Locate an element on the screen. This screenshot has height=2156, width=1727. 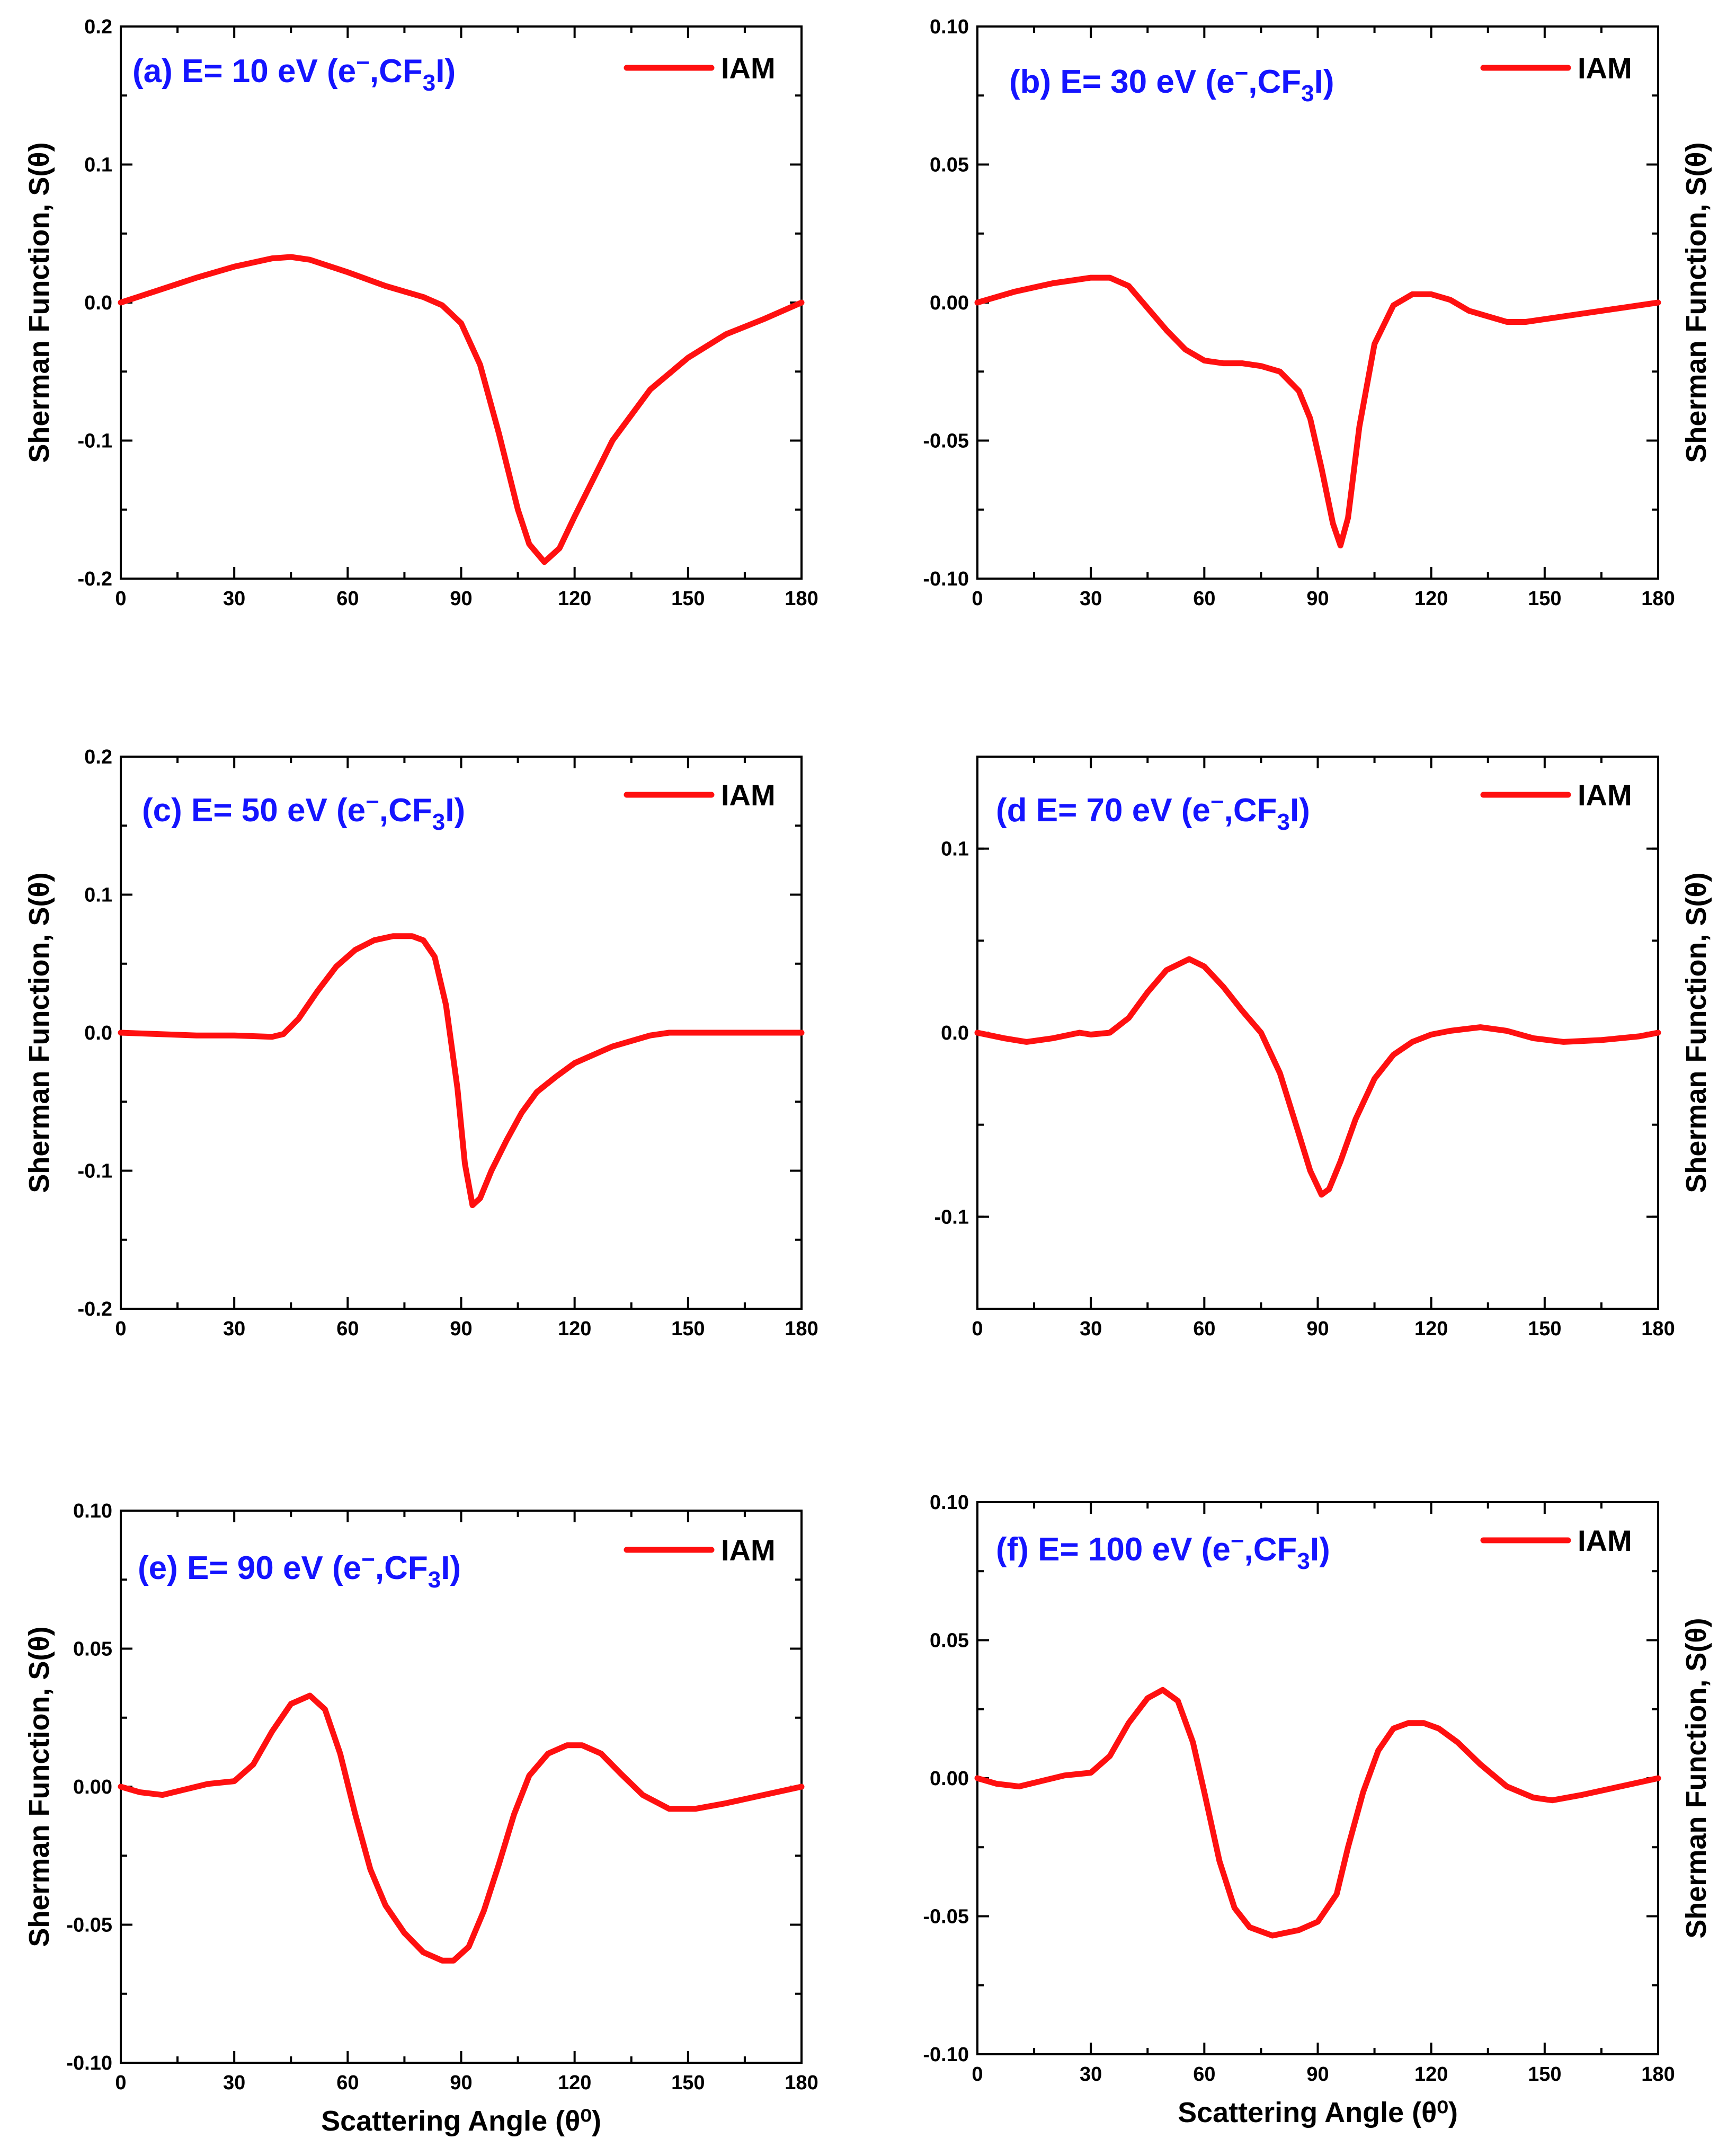
panel-title: (f) E= 100 eV (e−,CF3I) is located at coordinates (1163, 1551).